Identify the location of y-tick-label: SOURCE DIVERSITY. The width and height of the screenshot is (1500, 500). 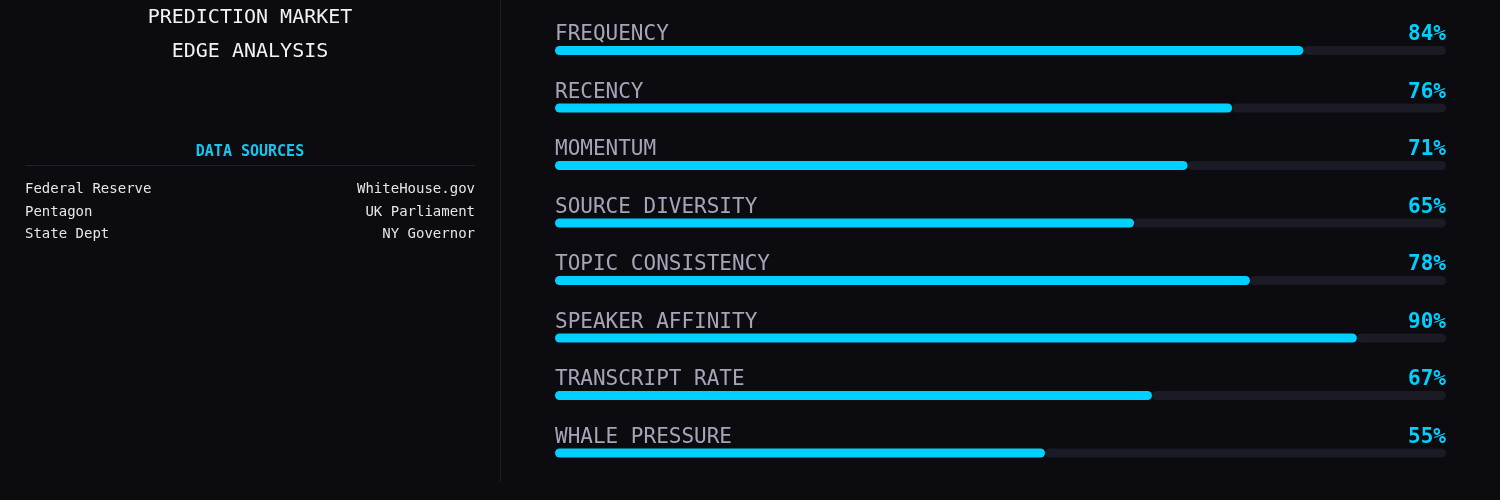
(656, 205).